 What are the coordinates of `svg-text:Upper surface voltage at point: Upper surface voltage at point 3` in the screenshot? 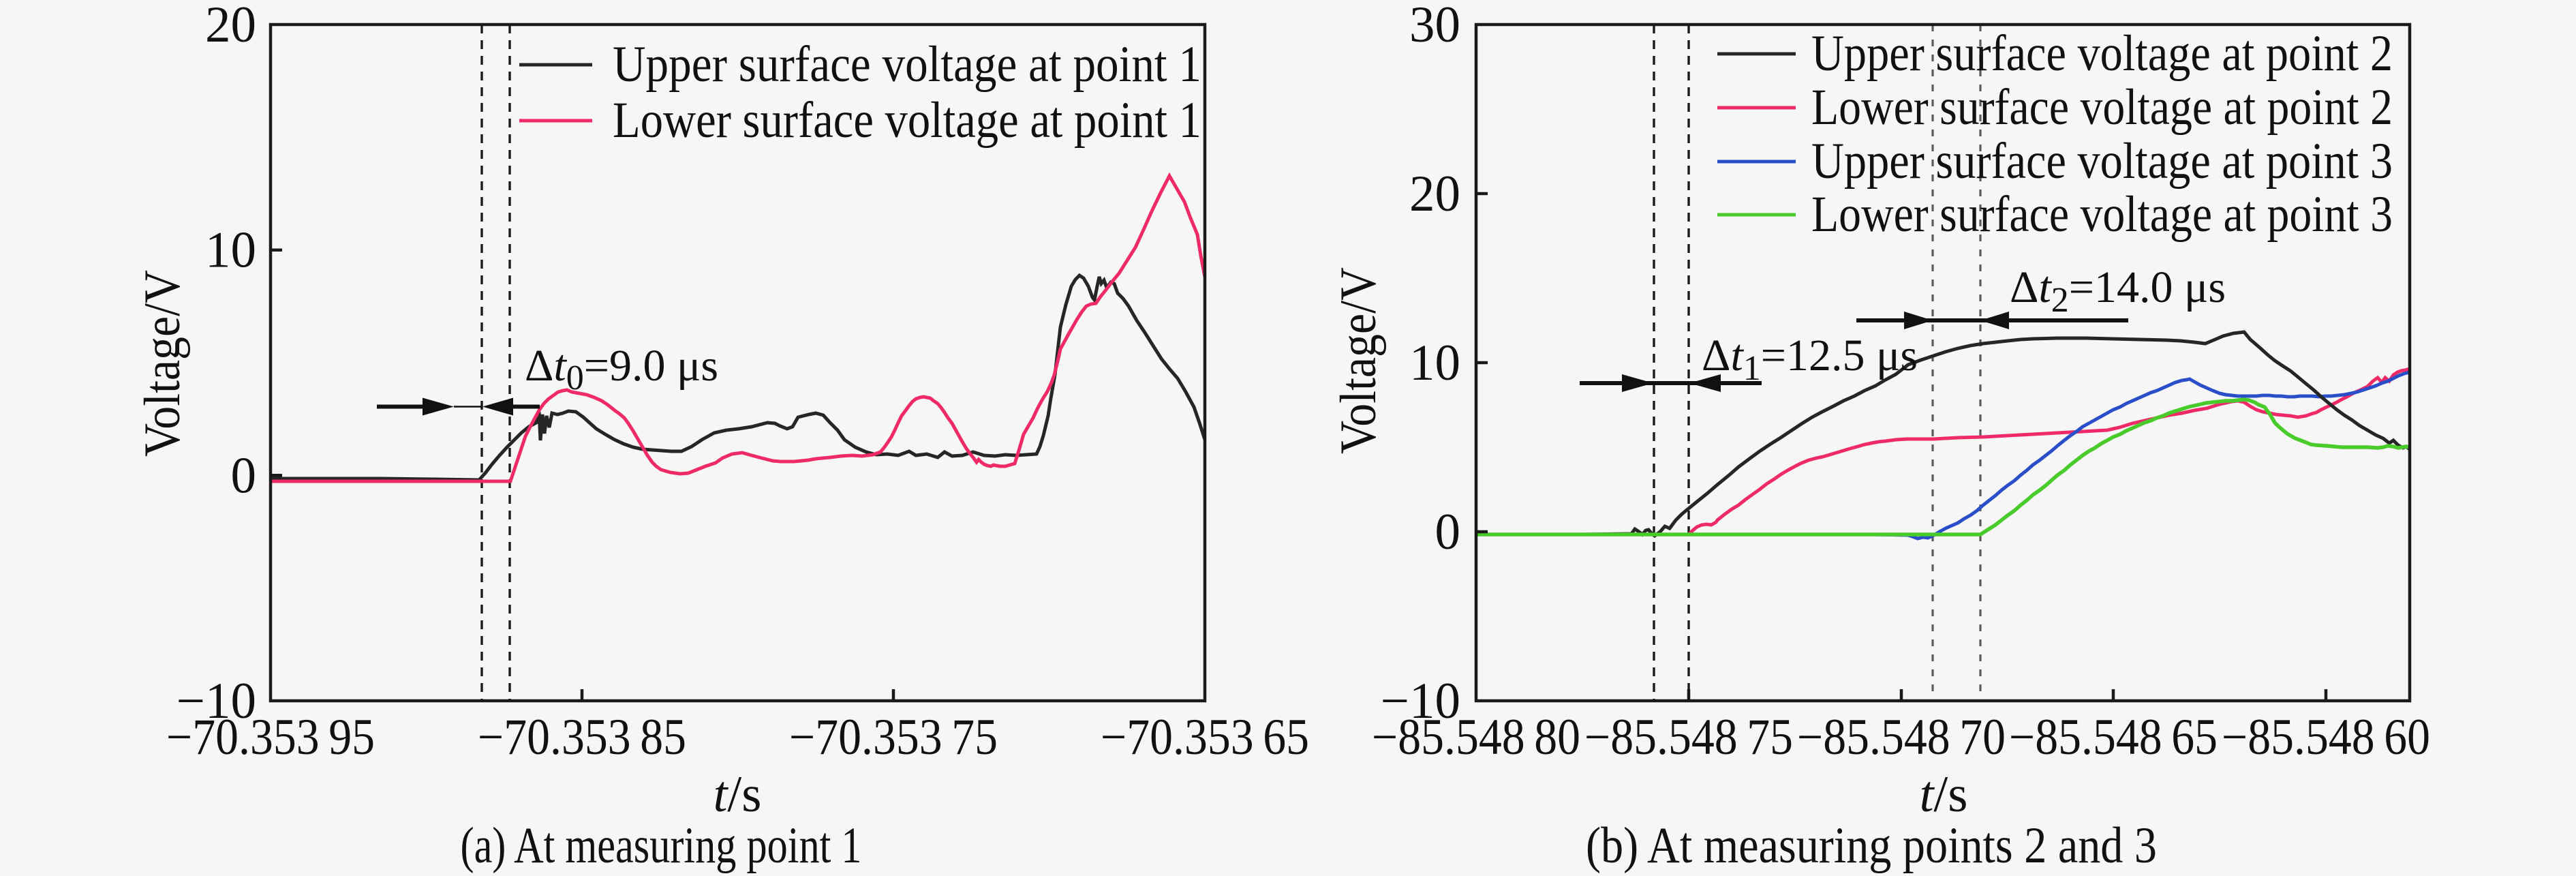 It's located at (2102, 161).